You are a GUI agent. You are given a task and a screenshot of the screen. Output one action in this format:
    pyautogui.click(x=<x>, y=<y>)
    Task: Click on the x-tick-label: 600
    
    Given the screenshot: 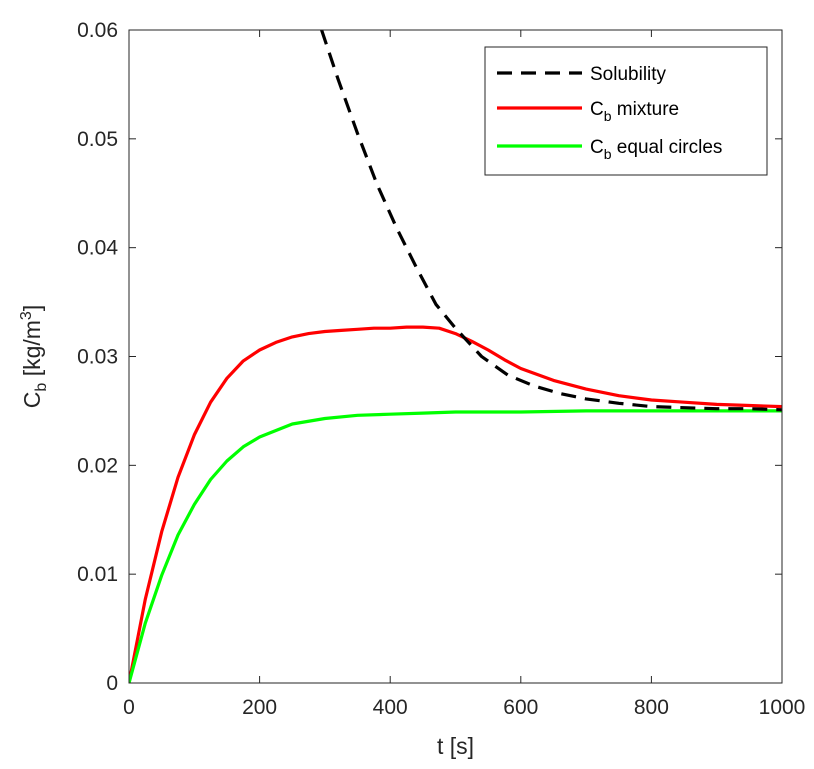 What is the action you would take?
    pyautogui.click(x=520, y=707)
    